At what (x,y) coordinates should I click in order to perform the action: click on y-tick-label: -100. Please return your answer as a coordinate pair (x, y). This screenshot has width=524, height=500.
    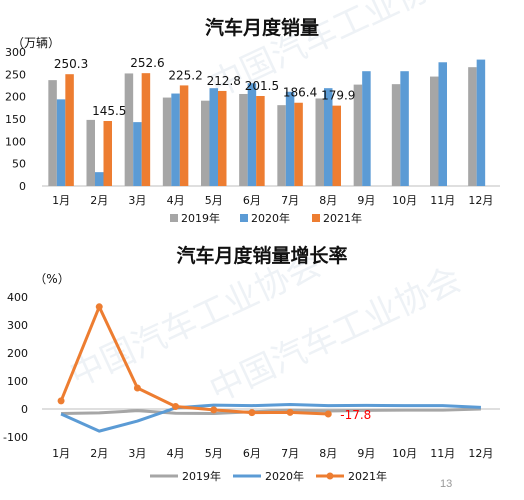
    Looking at the image, I should click on (15, 437).